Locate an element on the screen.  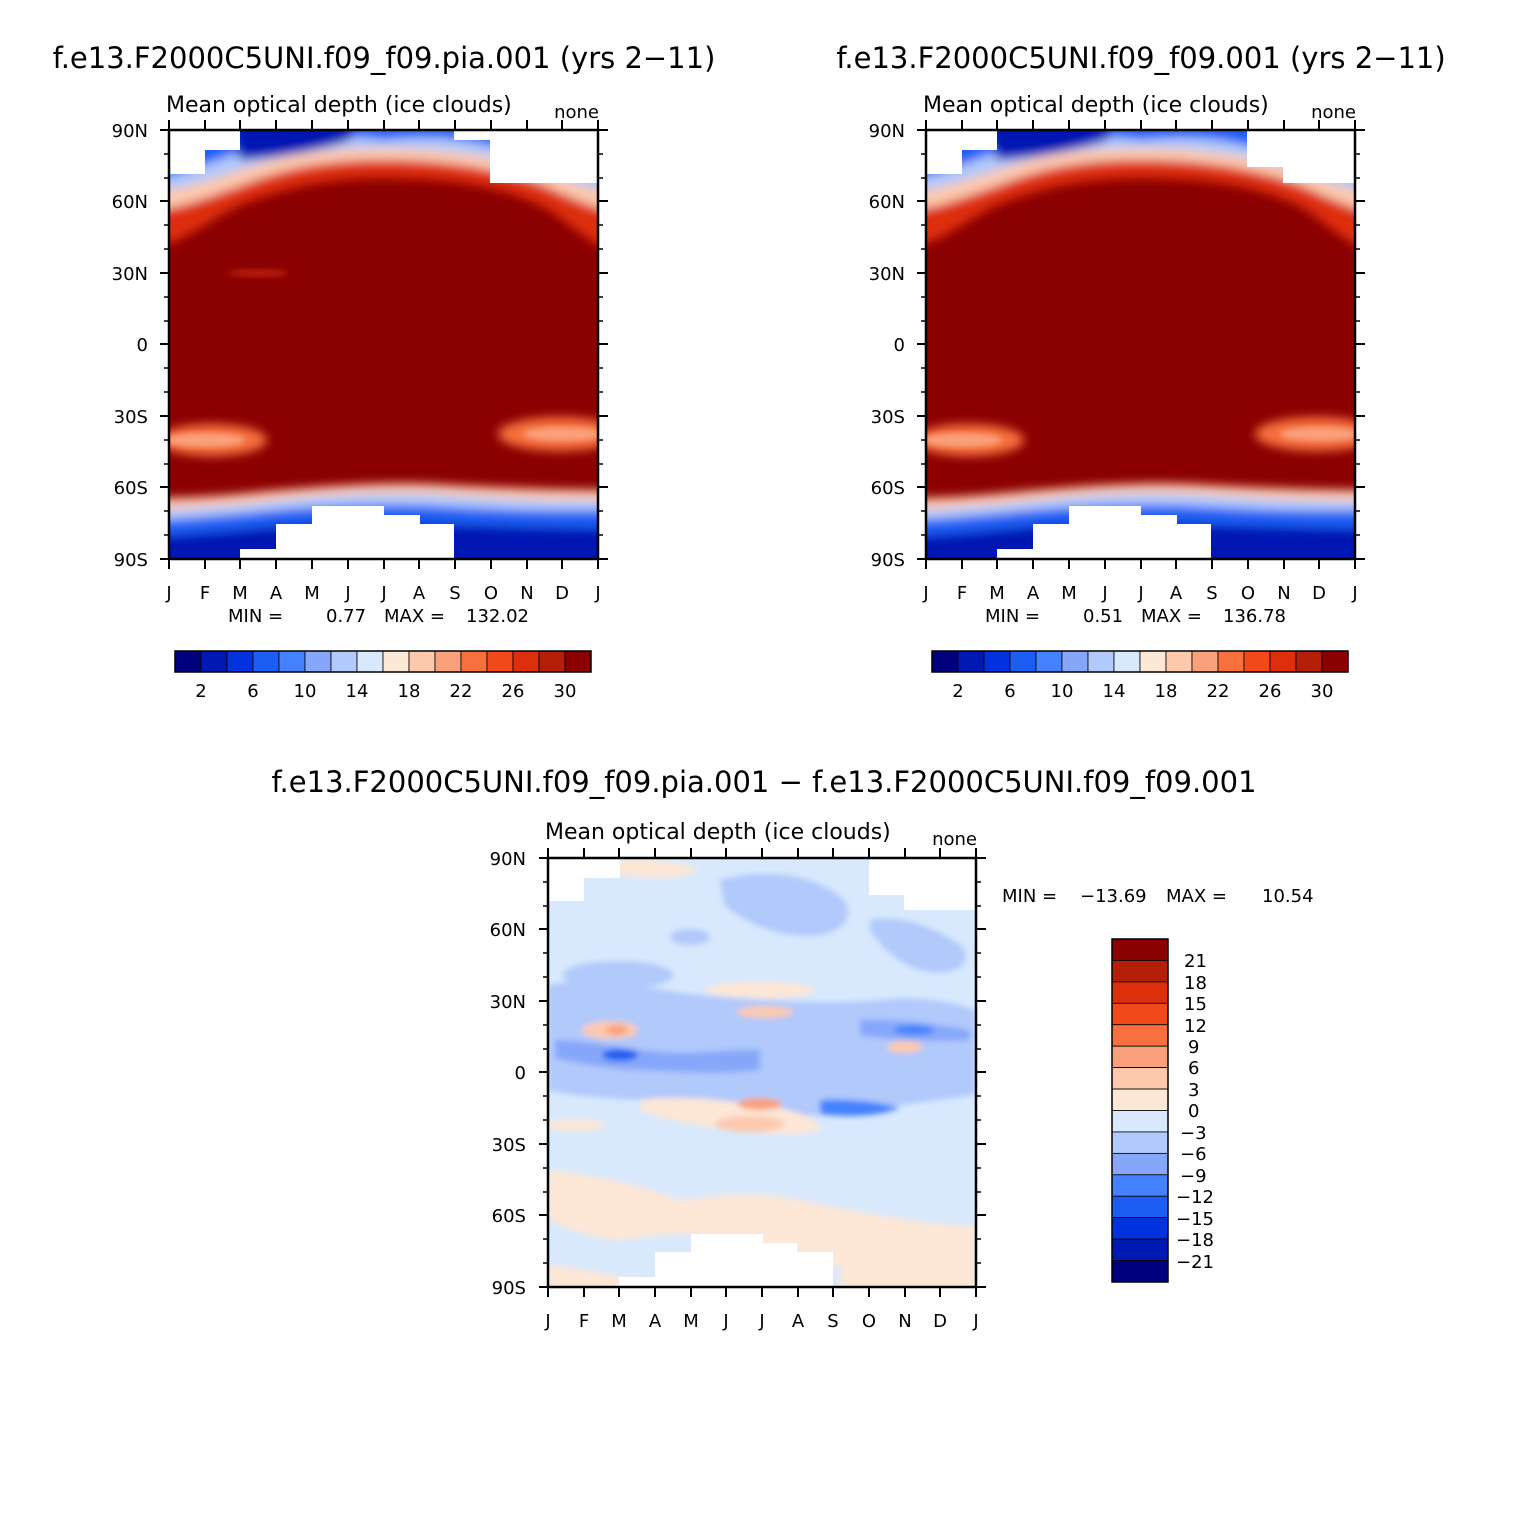
panel-subtitle: Mean optical depth (ice clouds) is located at coordinates (1096, 105).